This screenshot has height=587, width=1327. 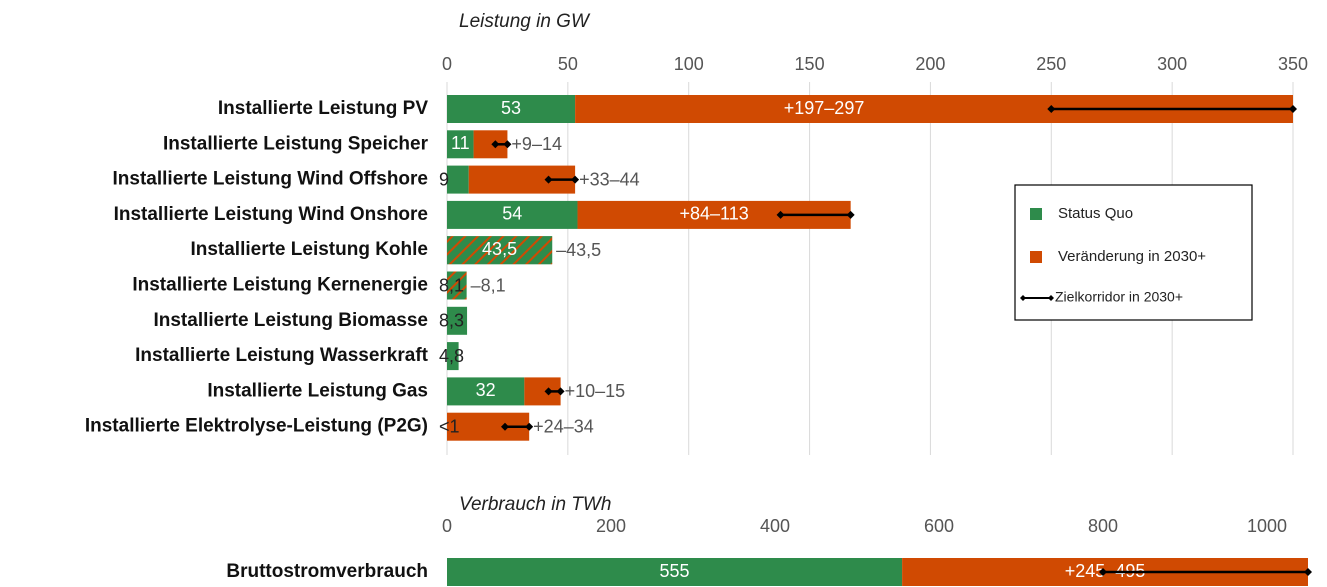 I want to click on status-label: 8,1, so click(x=451, y=285).